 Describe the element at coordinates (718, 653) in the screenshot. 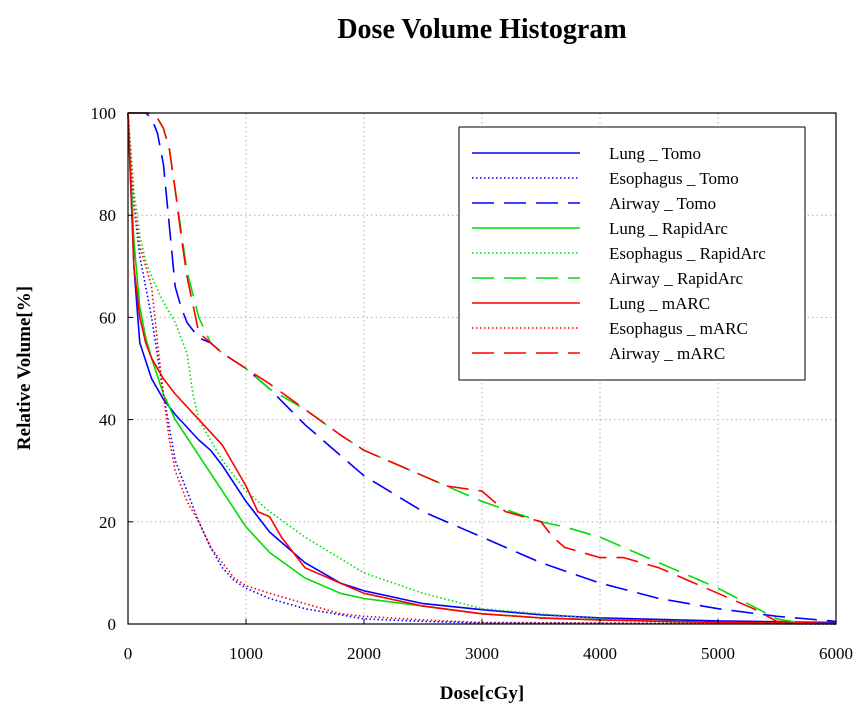

I see `x-tick-label: 5000` at that location.